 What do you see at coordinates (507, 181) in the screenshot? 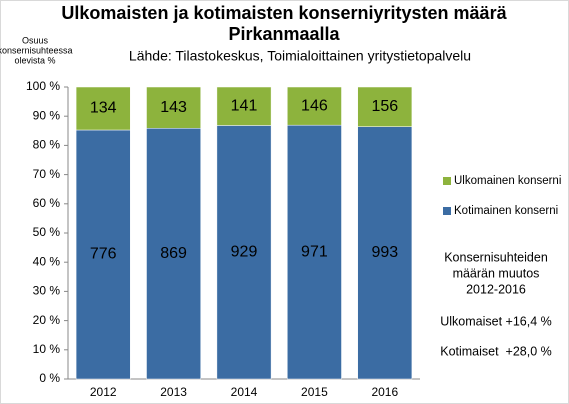
I see `legend-label: Ulkomainen konserni` at bounding box center [507, 181].